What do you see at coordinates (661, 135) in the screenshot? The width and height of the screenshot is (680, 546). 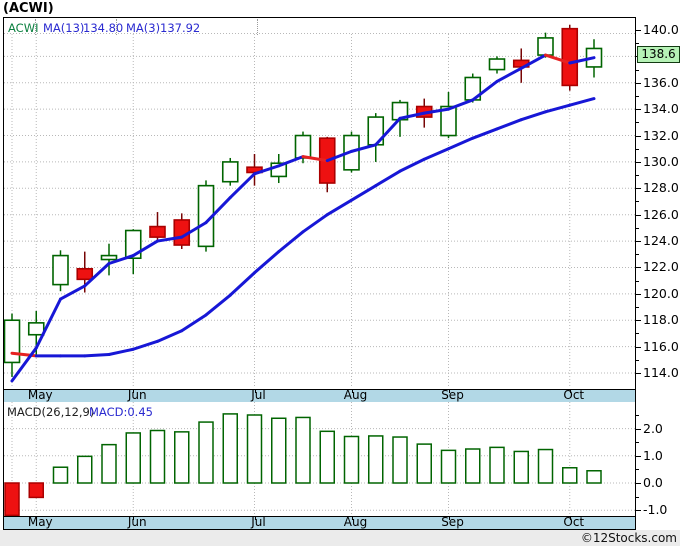 I see `axis-label: 132.0` at bounding box center [661, 135].